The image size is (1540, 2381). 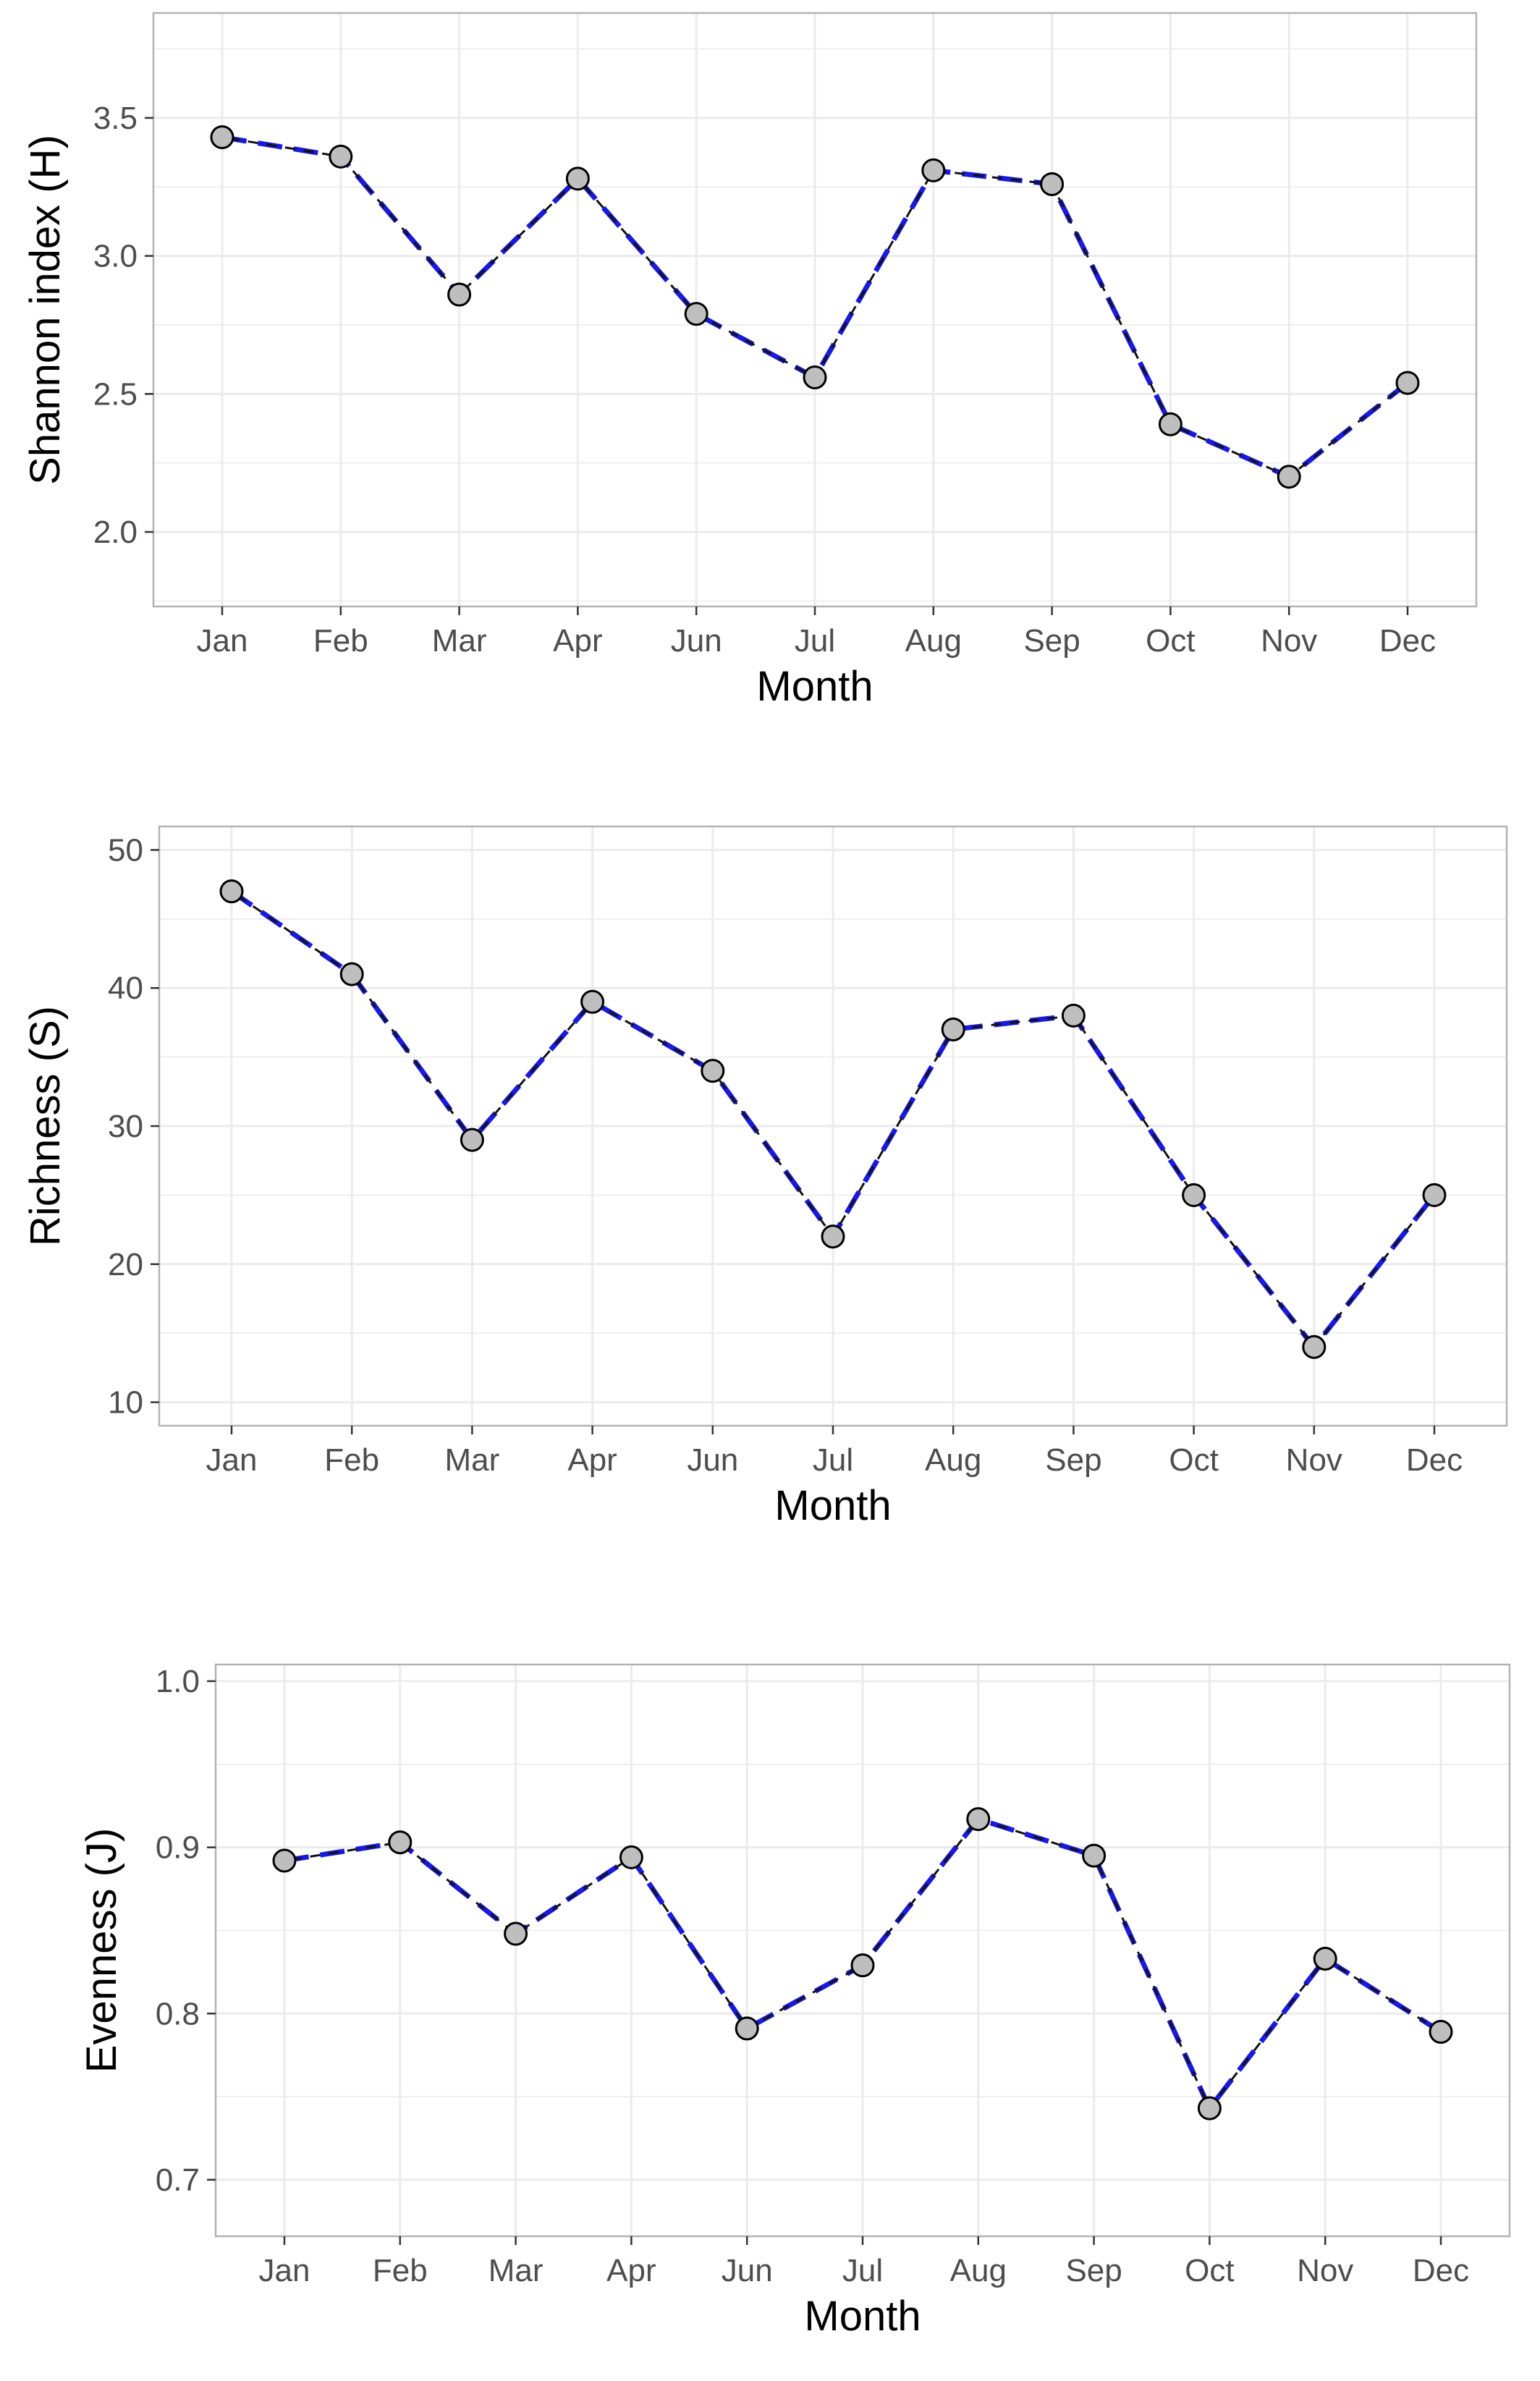 I want to click on richness-x-tick-label: Jun, so click(x=712, y=1460).